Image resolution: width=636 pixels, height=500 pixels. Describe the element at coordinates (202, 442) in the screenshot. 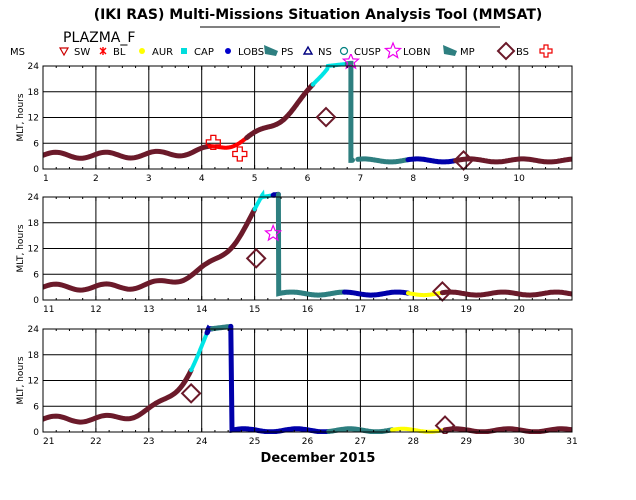

I see `x-tick-label: 24` at that location.